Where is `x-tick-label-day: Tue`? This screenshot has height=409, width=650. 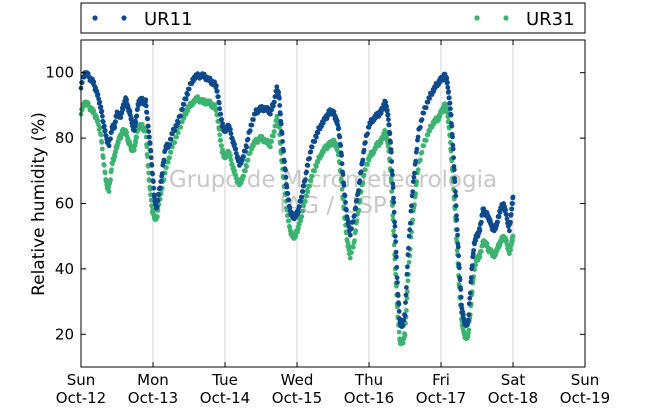
x-tick-label-day: Tue is located at coordinates (224, 380).